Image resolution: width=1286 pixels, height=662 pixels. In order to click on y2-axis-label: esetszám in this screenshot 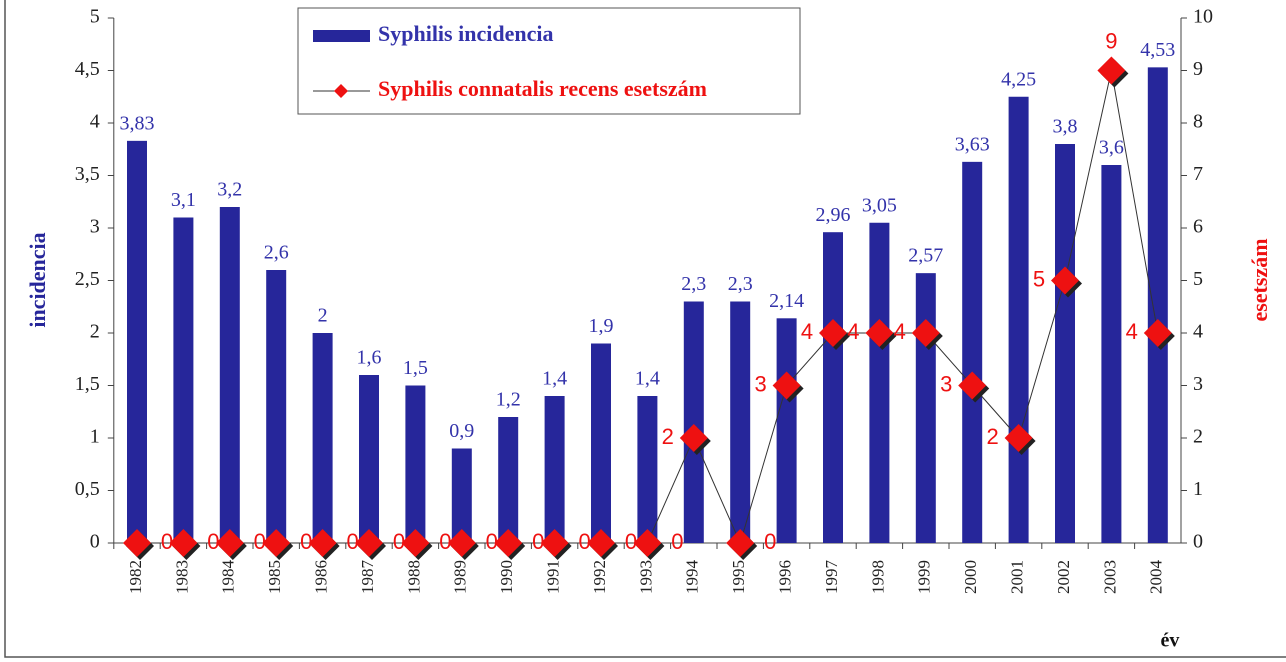, I will do `click(1259, 279)`.